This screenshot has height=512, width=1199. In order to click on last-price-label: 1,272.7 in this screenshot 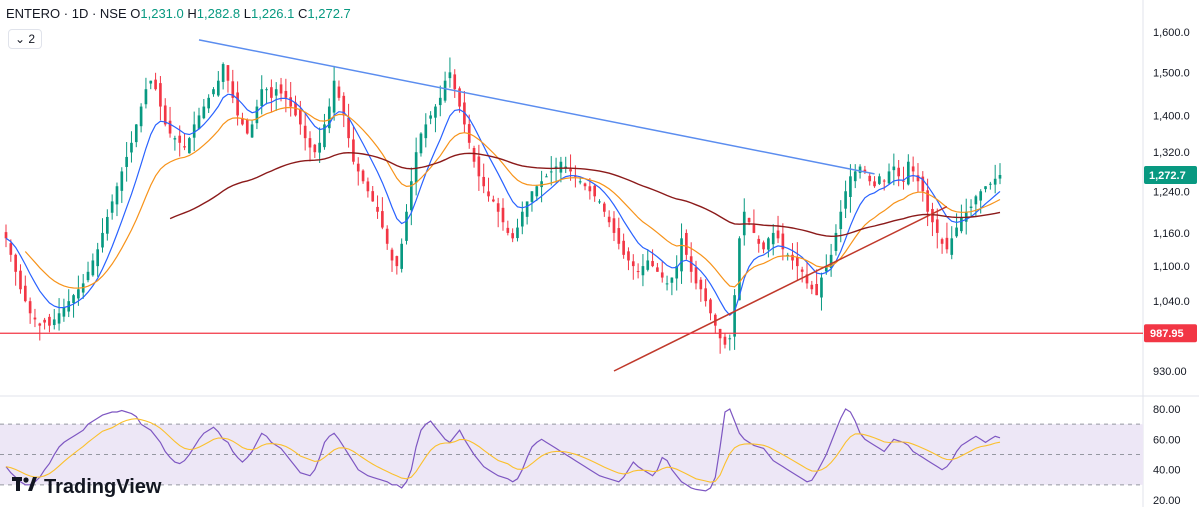, I will do `click(1167, 176)`.